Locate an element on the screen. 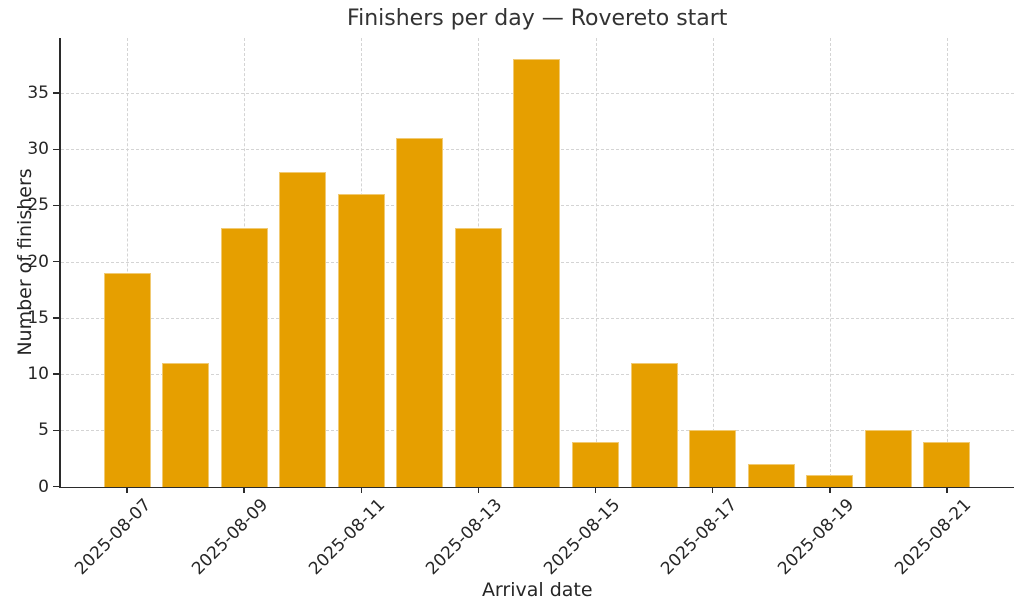 This screenshot has height=610, width=1023. y-axis-spine is located at coordinates (60, 263).